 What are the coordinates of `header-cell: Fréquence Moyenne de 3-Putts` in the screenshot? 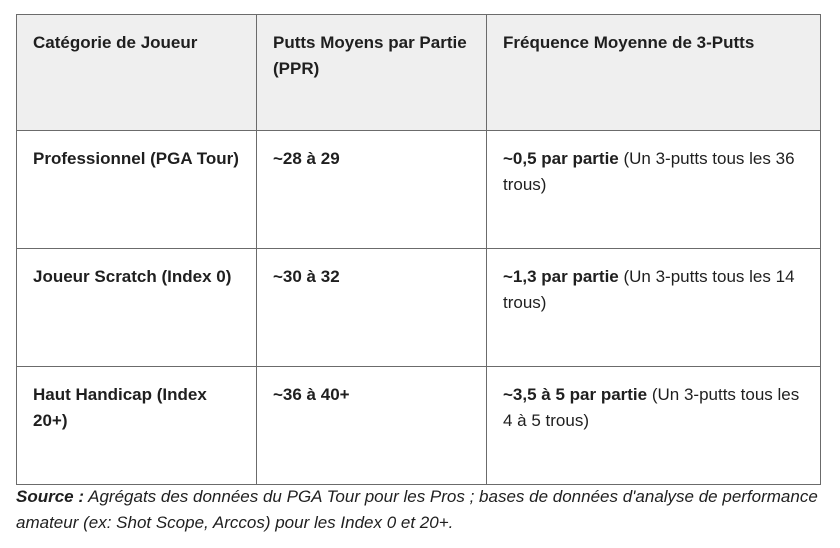 It's located at (653, 72).